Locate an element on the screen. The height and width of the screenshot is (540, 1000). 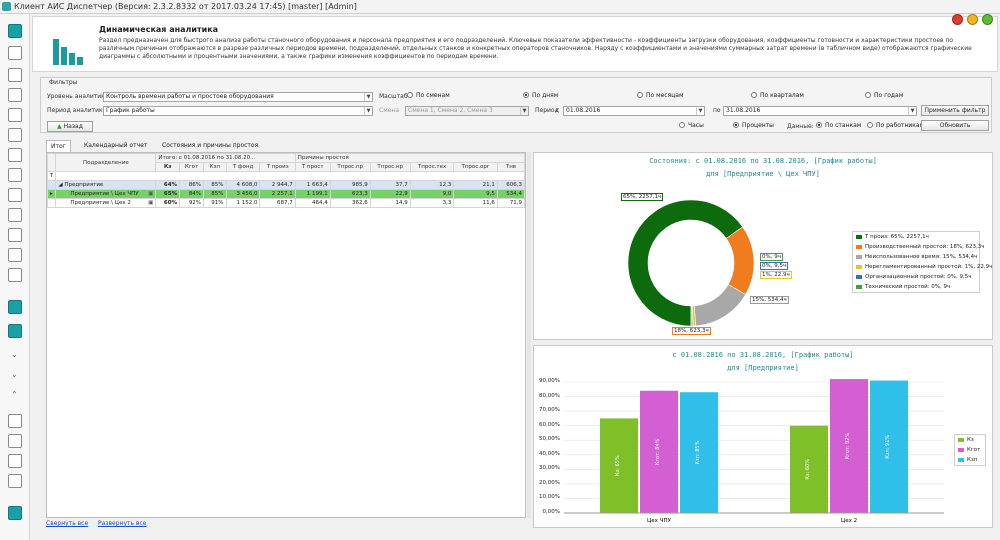
refresh-button: Обновить is located at coordinates (955, 125).